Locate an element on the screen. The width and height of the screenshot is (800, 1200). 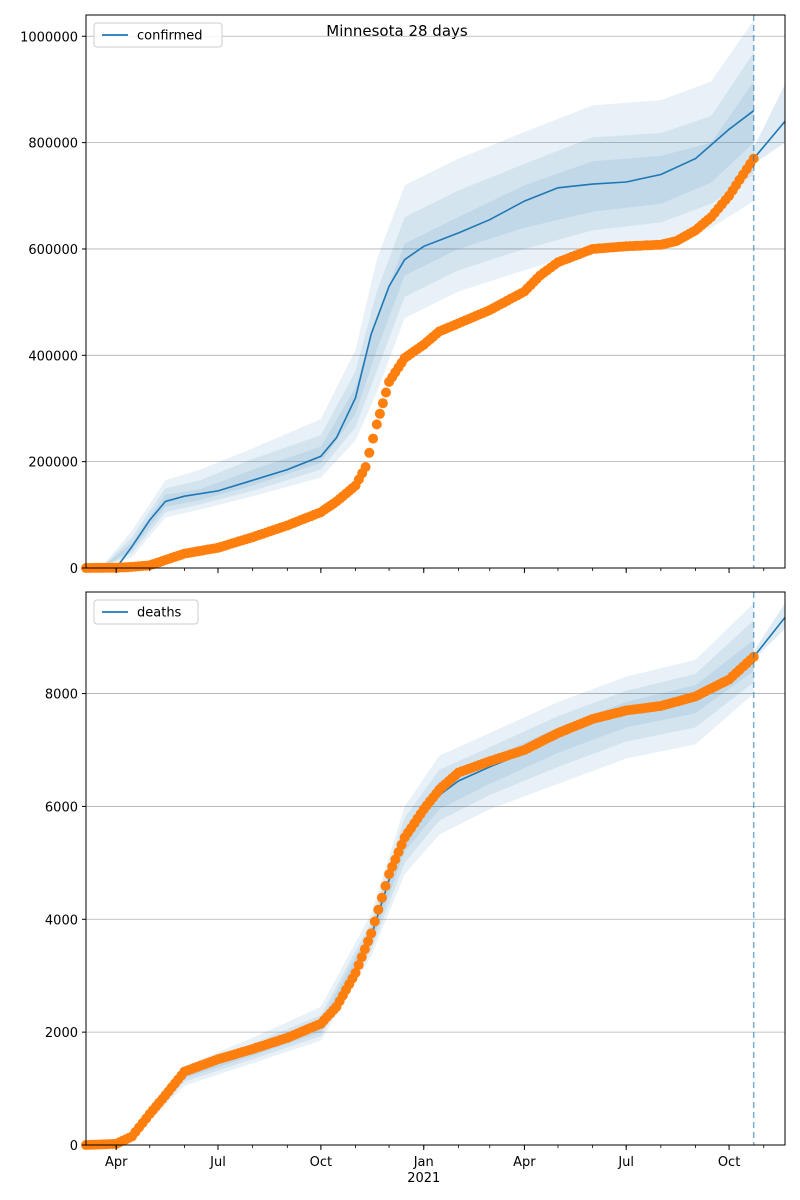
y-tick-label: 8000 is located at coordinates (61, 695).